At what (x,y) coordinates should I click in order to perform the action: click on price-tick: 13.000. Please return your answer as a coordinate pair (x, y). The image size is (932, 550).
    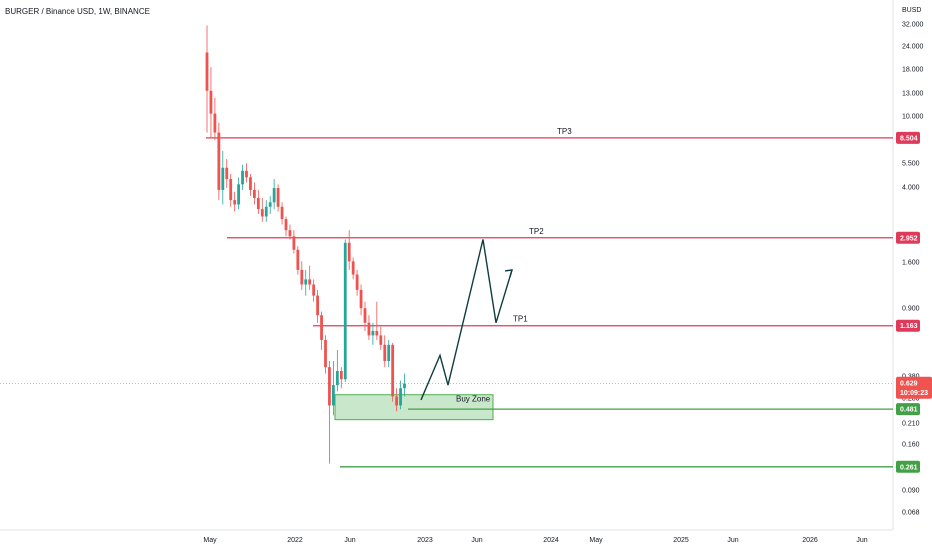
    Looking at the image, I should click on (913, 94).